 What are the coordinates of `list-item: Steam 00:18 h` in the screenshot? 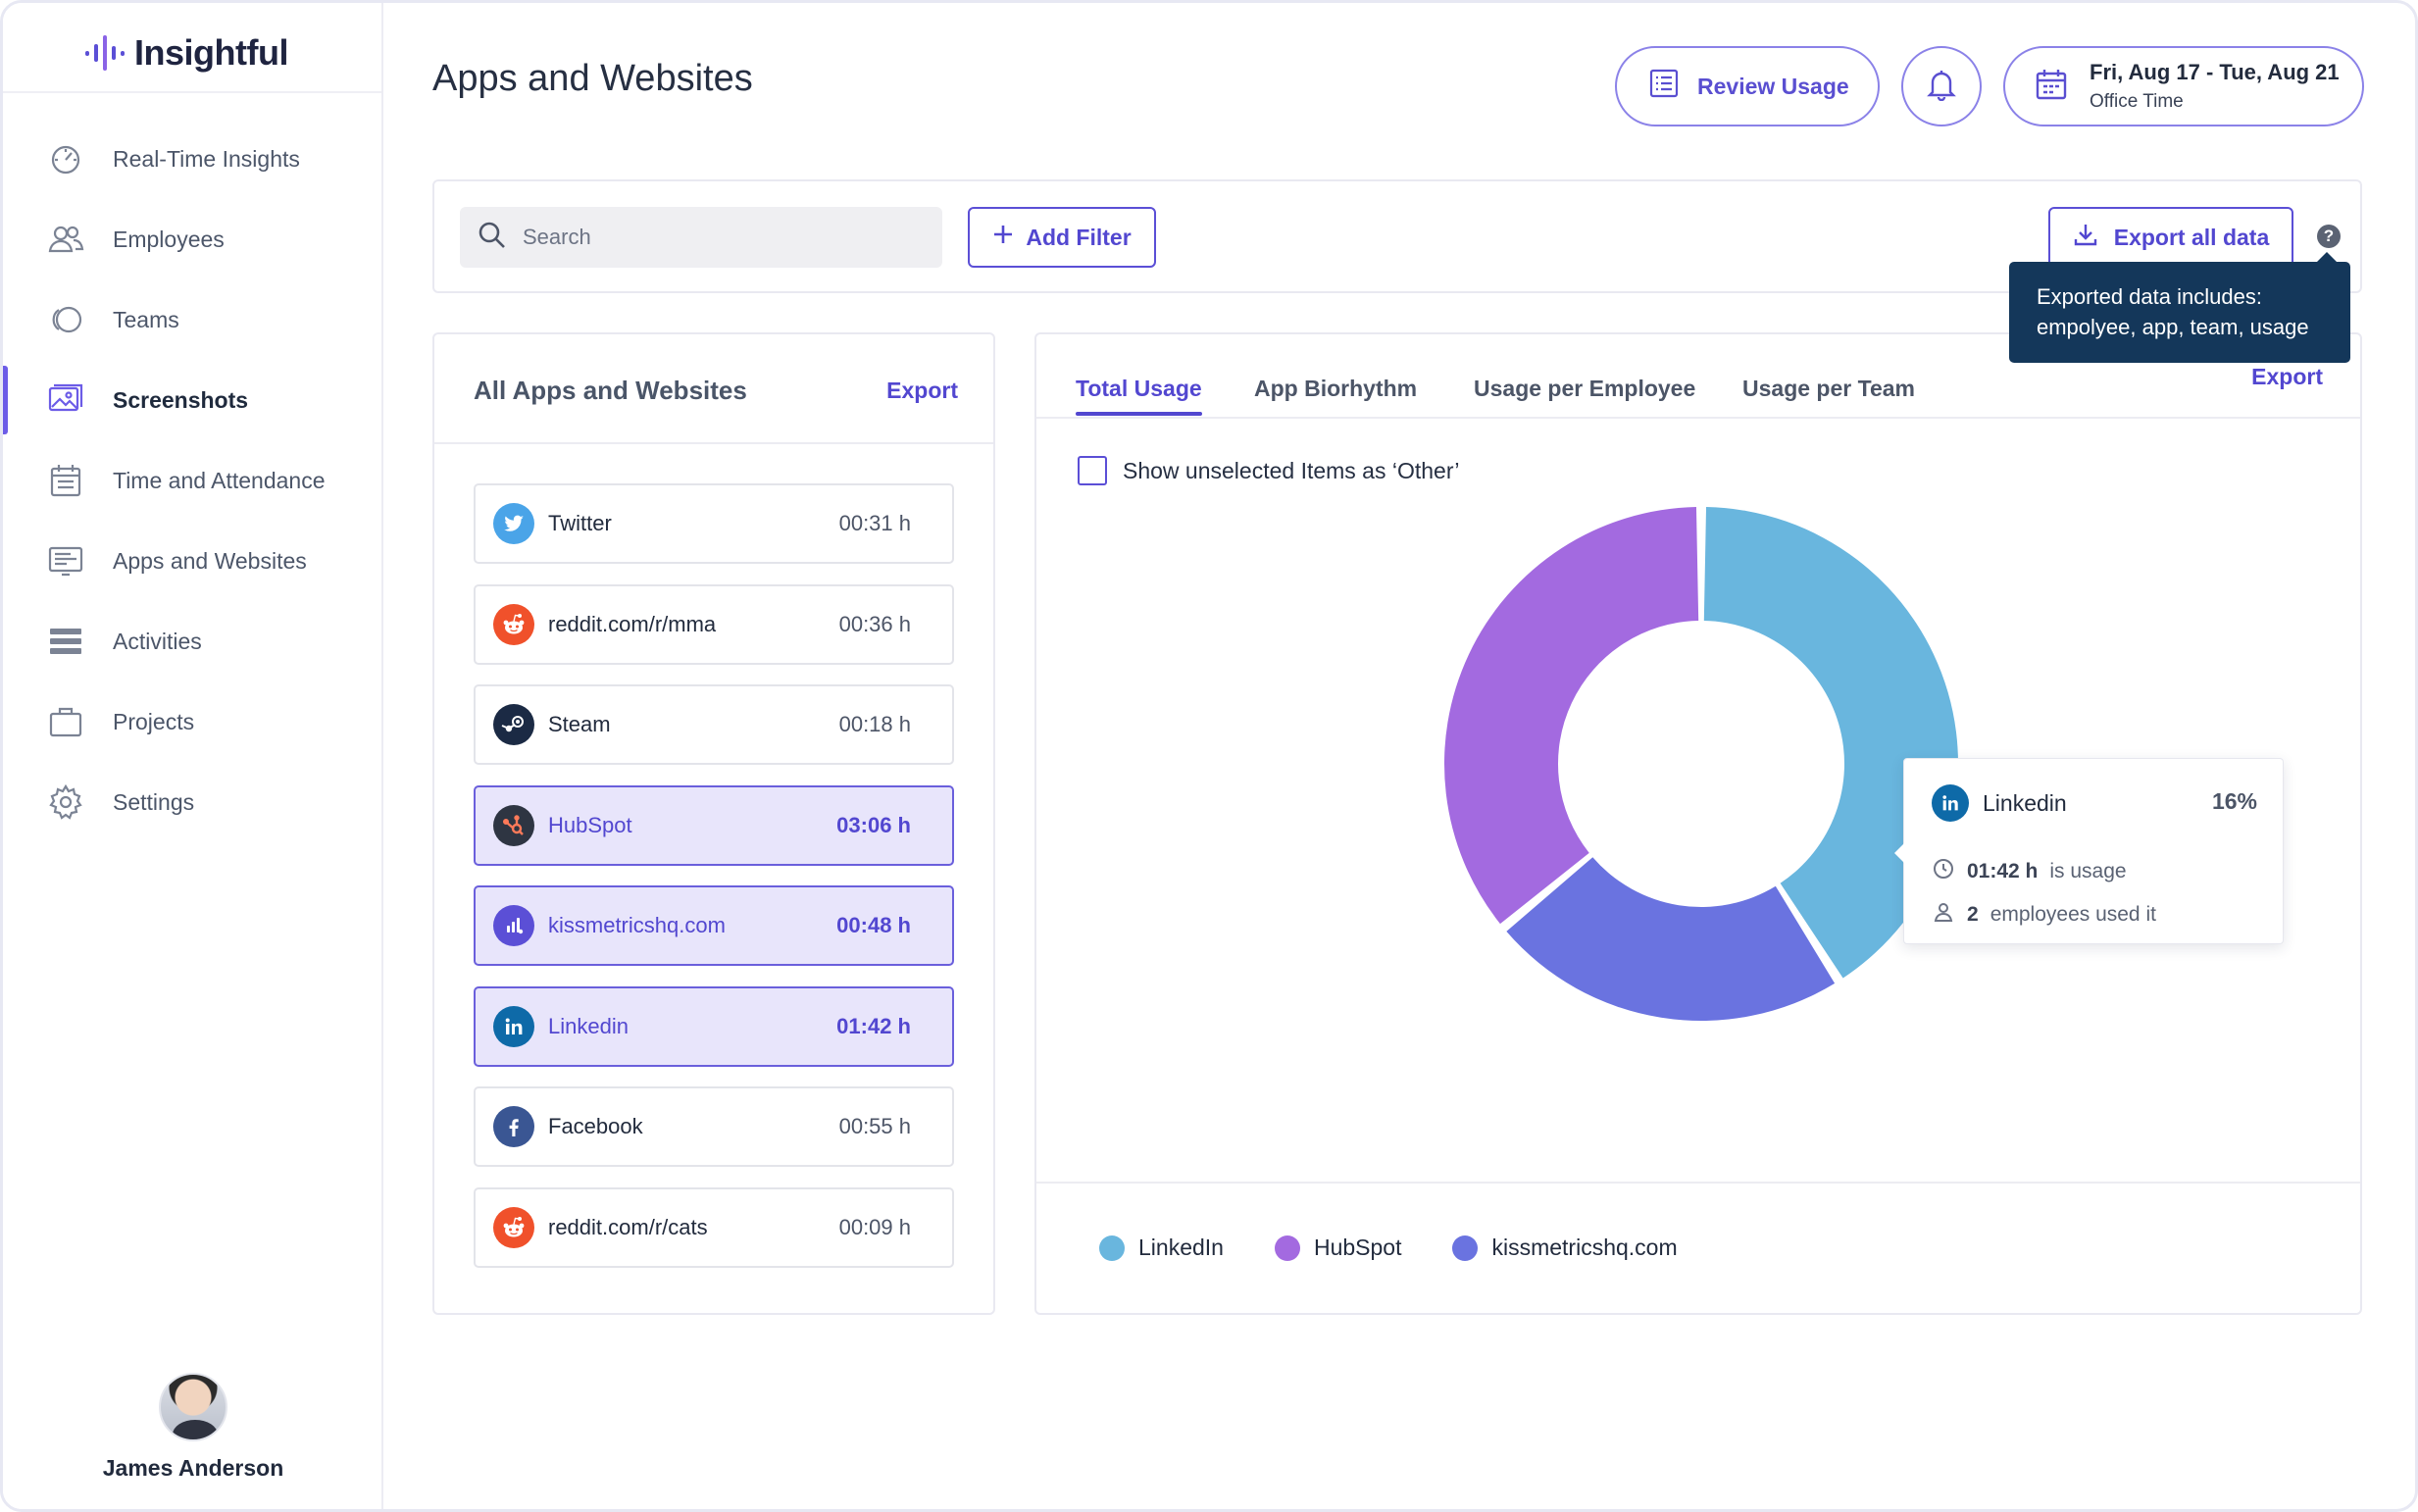 It's located at (714, 724).